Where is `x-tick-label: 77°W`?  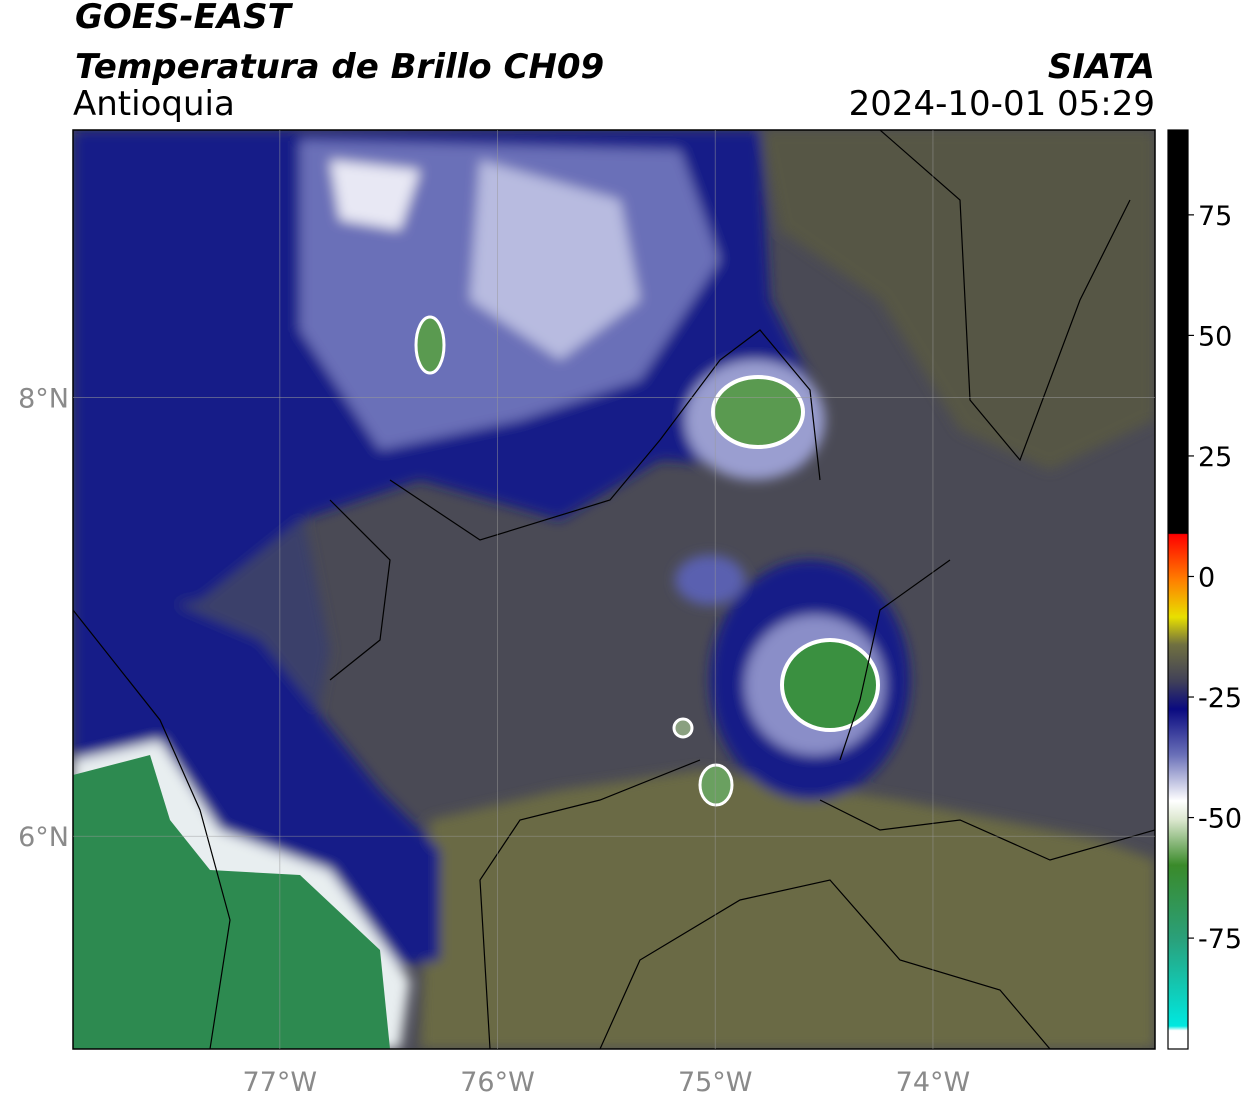
x-tick-label: 77°W is located at coordinates (280, 1082).